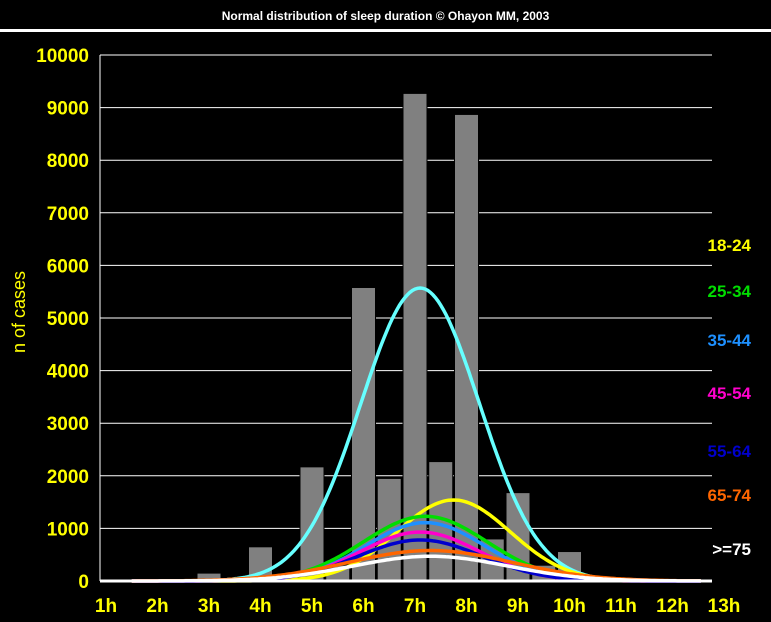 This screenshot has width=771, height=622. I want to click on y-axis-label: n of cases, so click(19, 312).